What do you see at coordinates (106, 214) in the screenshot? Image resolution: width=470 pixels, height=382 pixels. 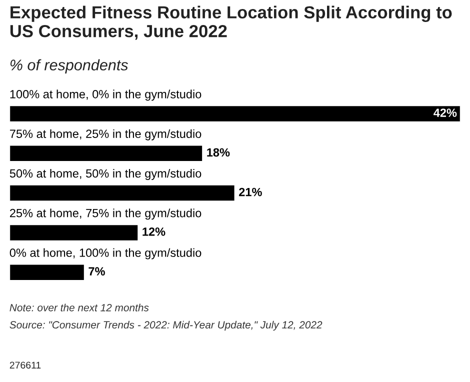 I see `y-tick-label: 25% at home, 75% in the gym/studio` at bounding box center [106, 214].